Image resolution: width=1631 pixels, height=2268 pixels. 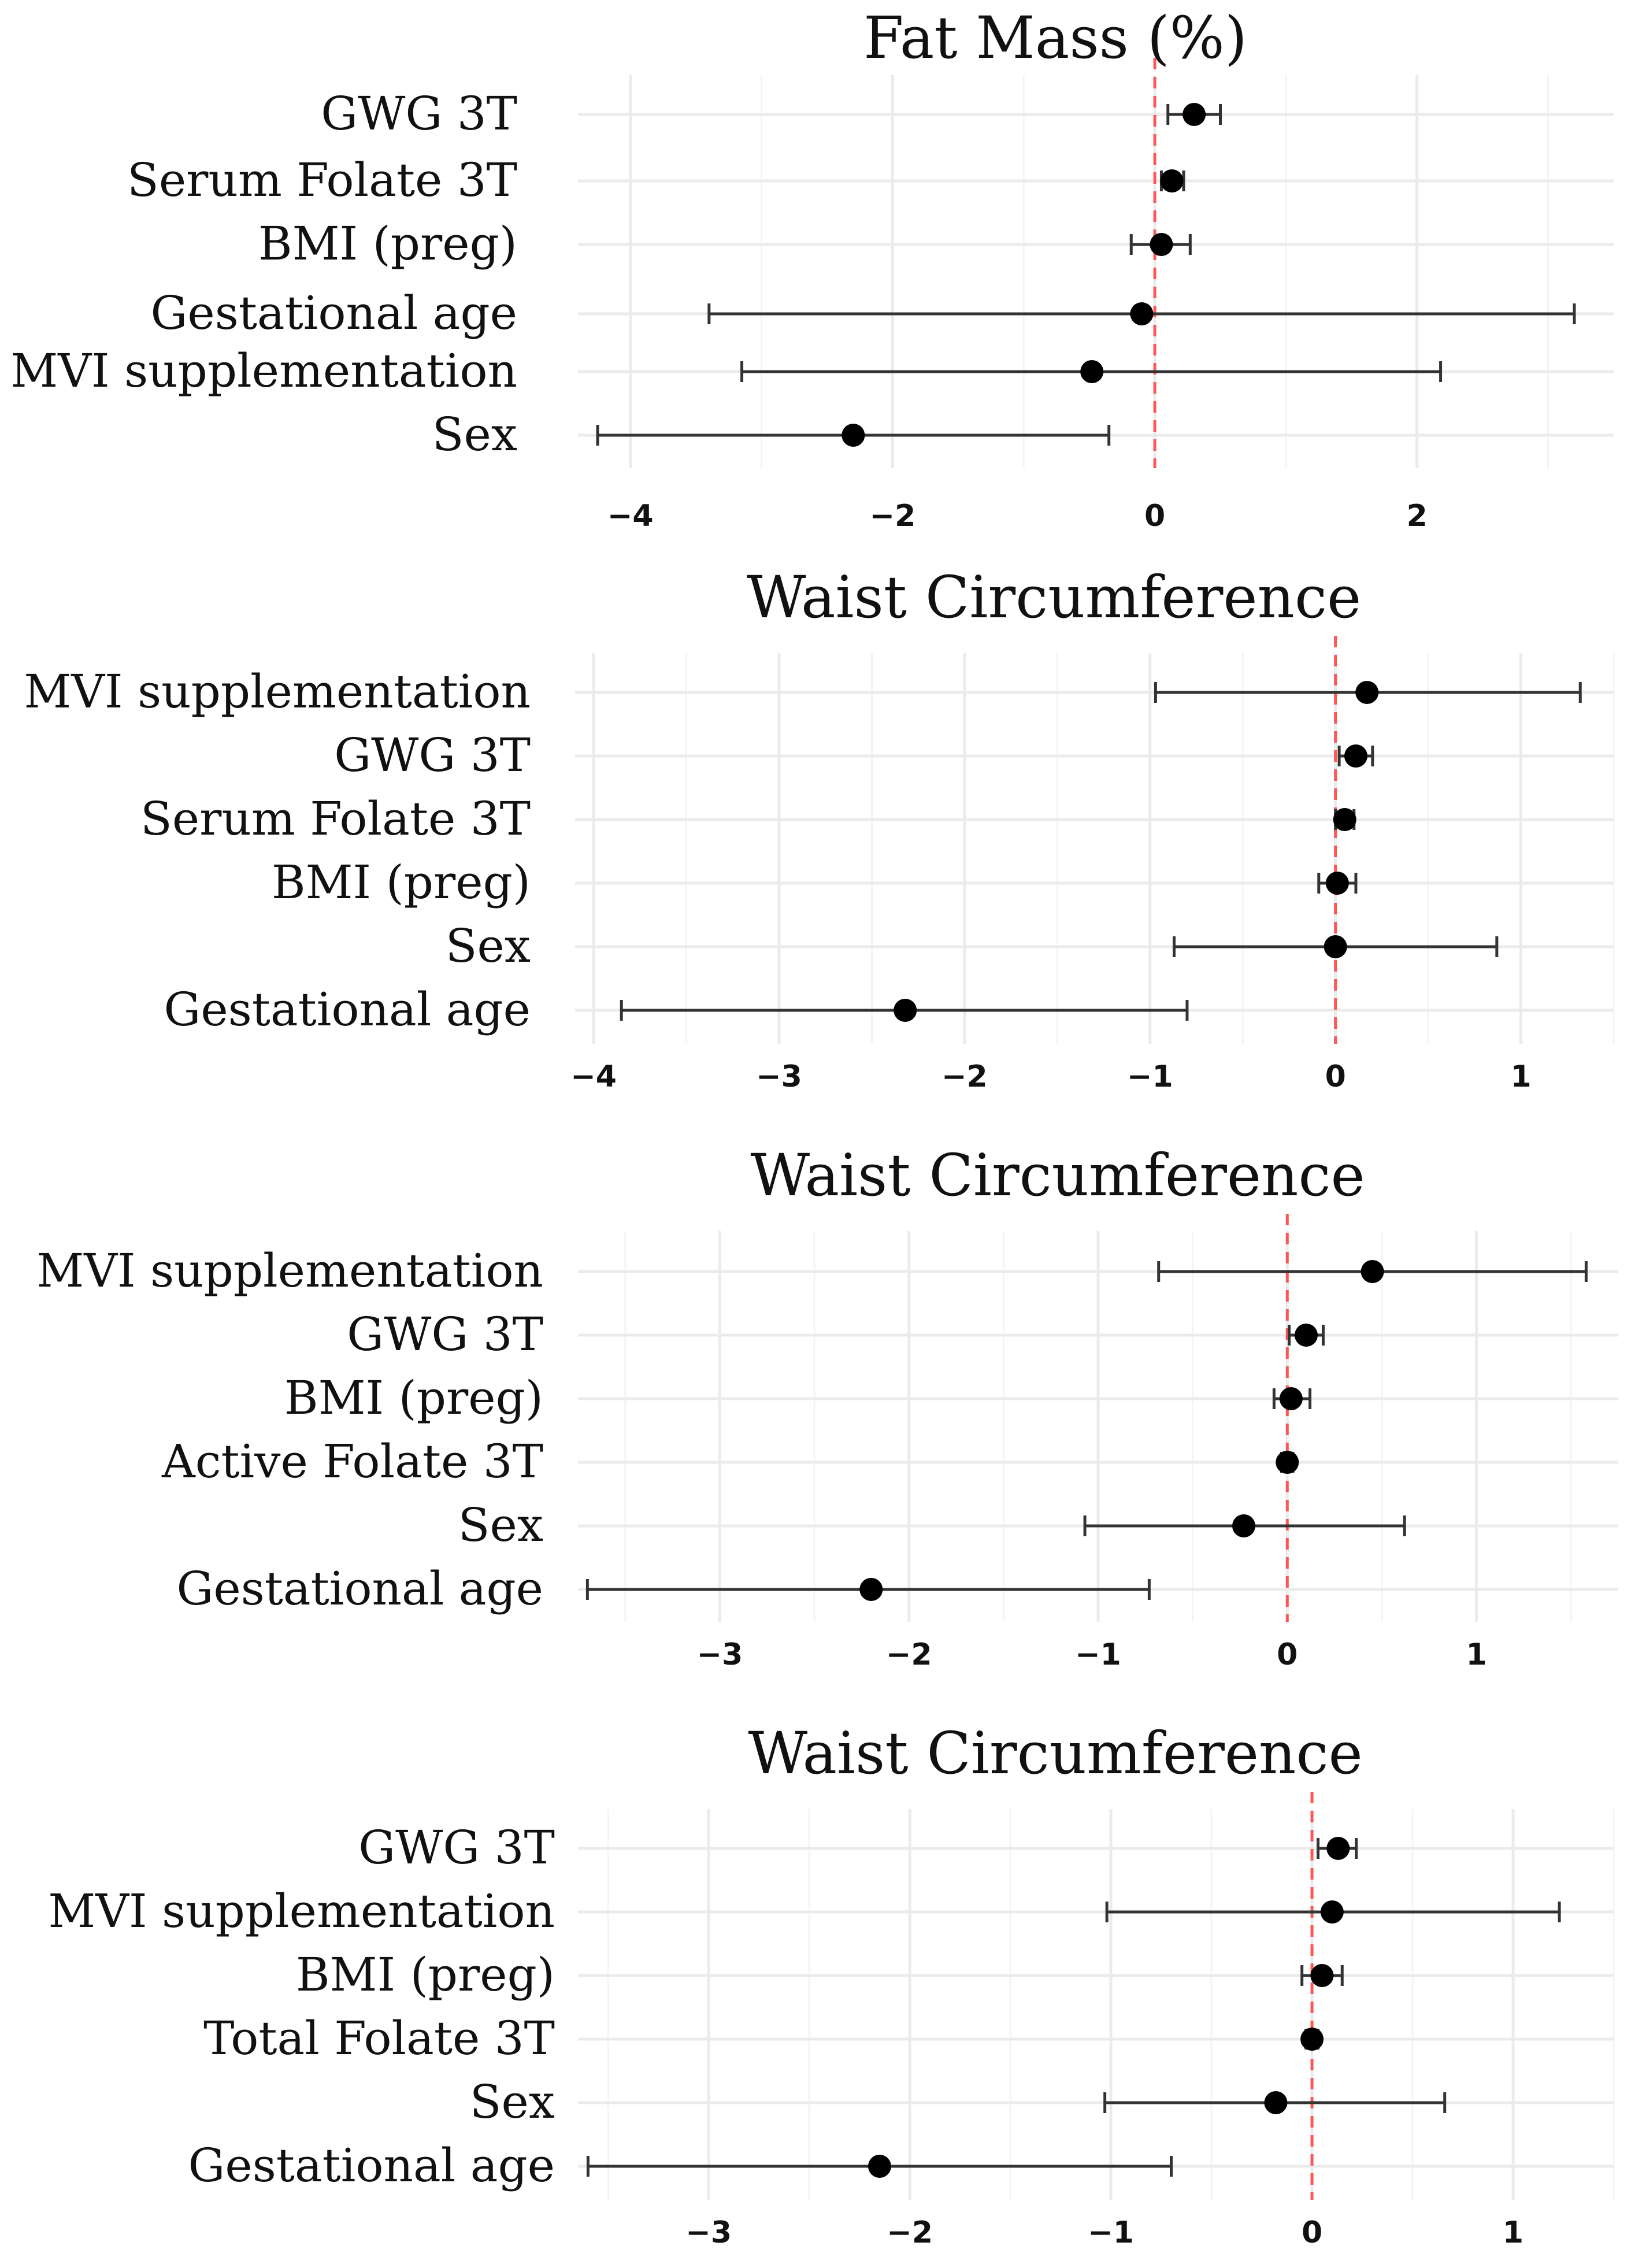 I want to click on row-label: Active Folate 3T, so click(x=352, y=1461).